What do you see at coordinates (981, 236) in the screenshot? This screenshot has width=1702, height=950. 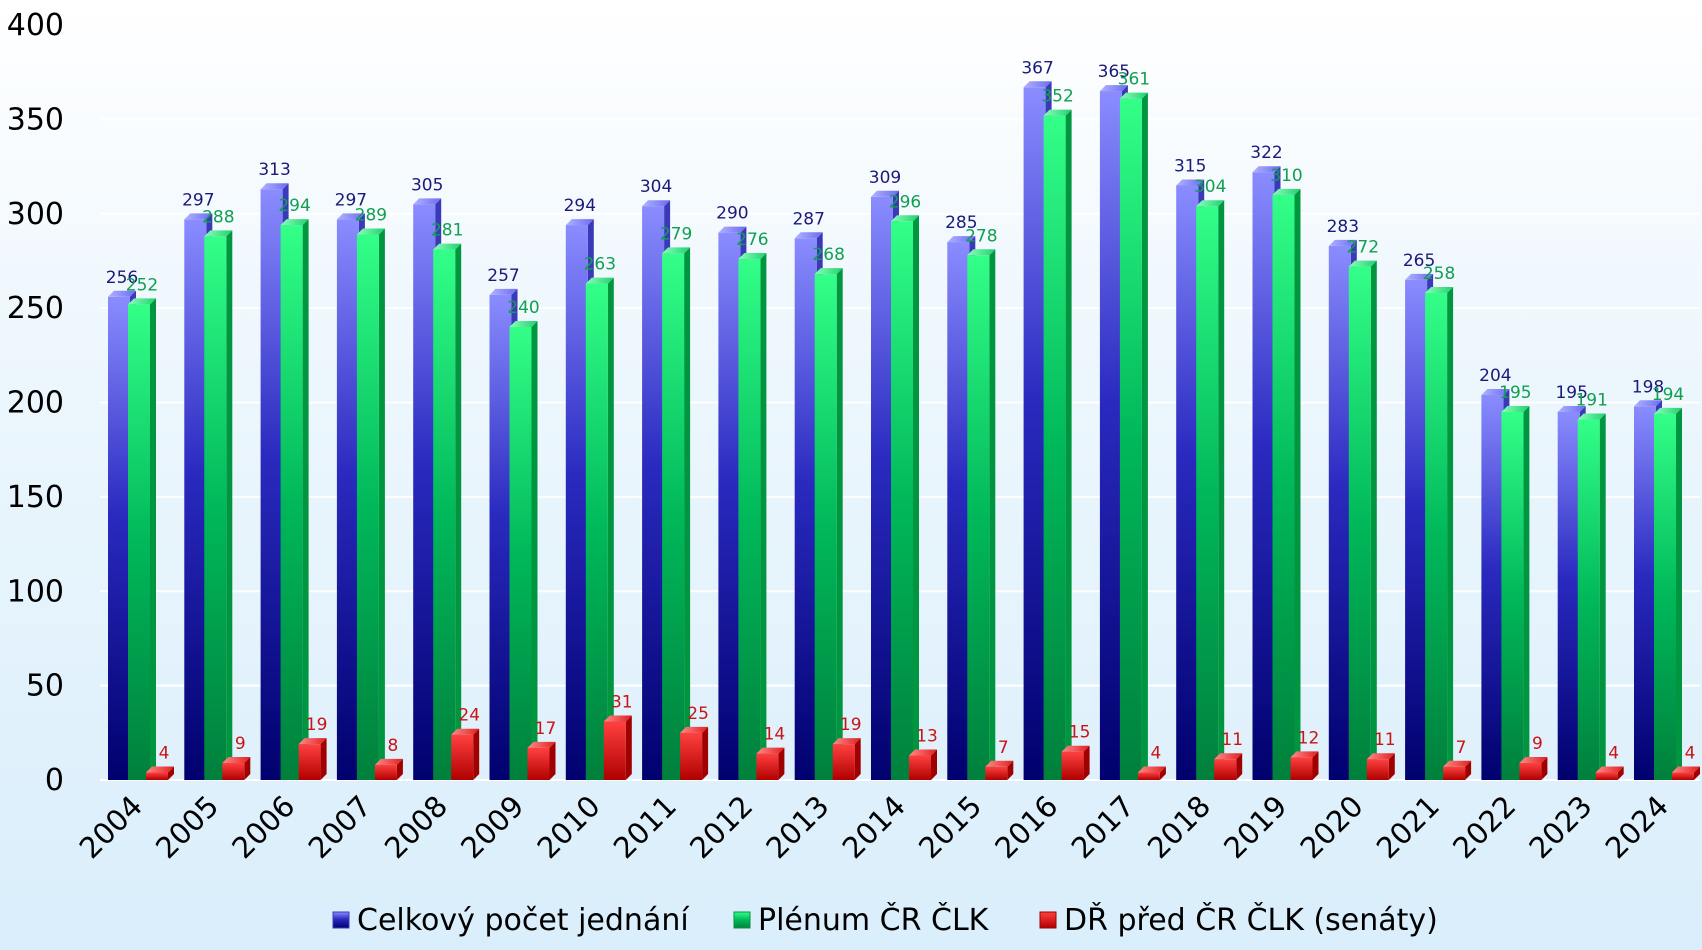 I see `data-label: 278` at bounding box center [981, 236].